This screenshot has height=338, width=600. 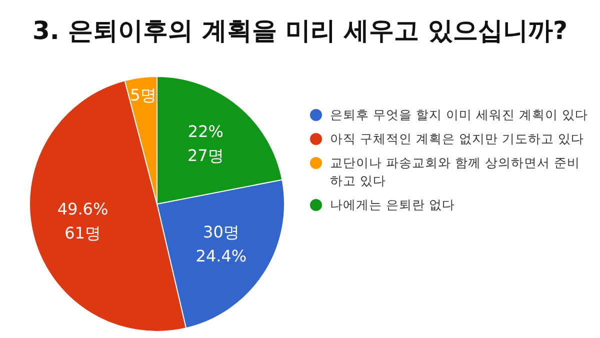 I want to click on legend-label: 교단이나 파송교회와 함께 상의하면서 준비하고 있다, so click(x=455, y=172).